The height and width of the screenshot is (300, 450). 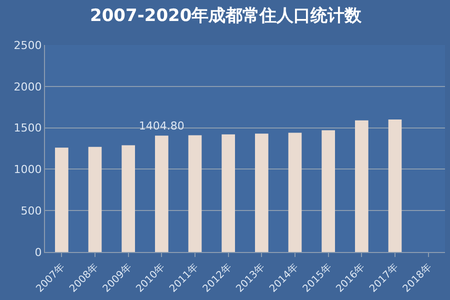 I want to click on y-tick-label: 2000, so click(x=28, y=87).